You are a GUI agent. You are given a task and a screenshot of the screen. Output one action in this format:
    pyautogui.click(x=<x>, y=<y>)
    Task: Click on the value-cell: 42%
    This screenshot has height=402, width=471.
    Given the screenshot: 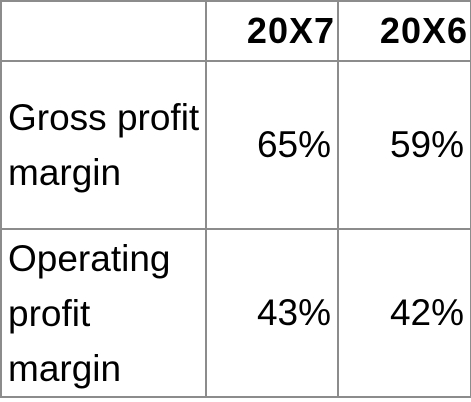 What is the action you would take?
    pyautogui.click(x=404, y=313)
    